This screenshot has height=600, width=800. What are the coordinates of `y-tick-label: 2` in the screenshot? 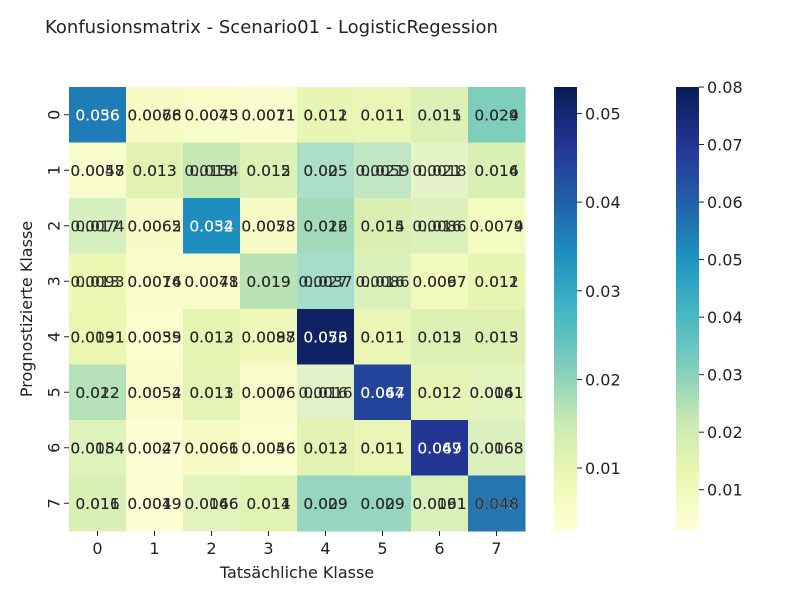 It's located at (54, 226).